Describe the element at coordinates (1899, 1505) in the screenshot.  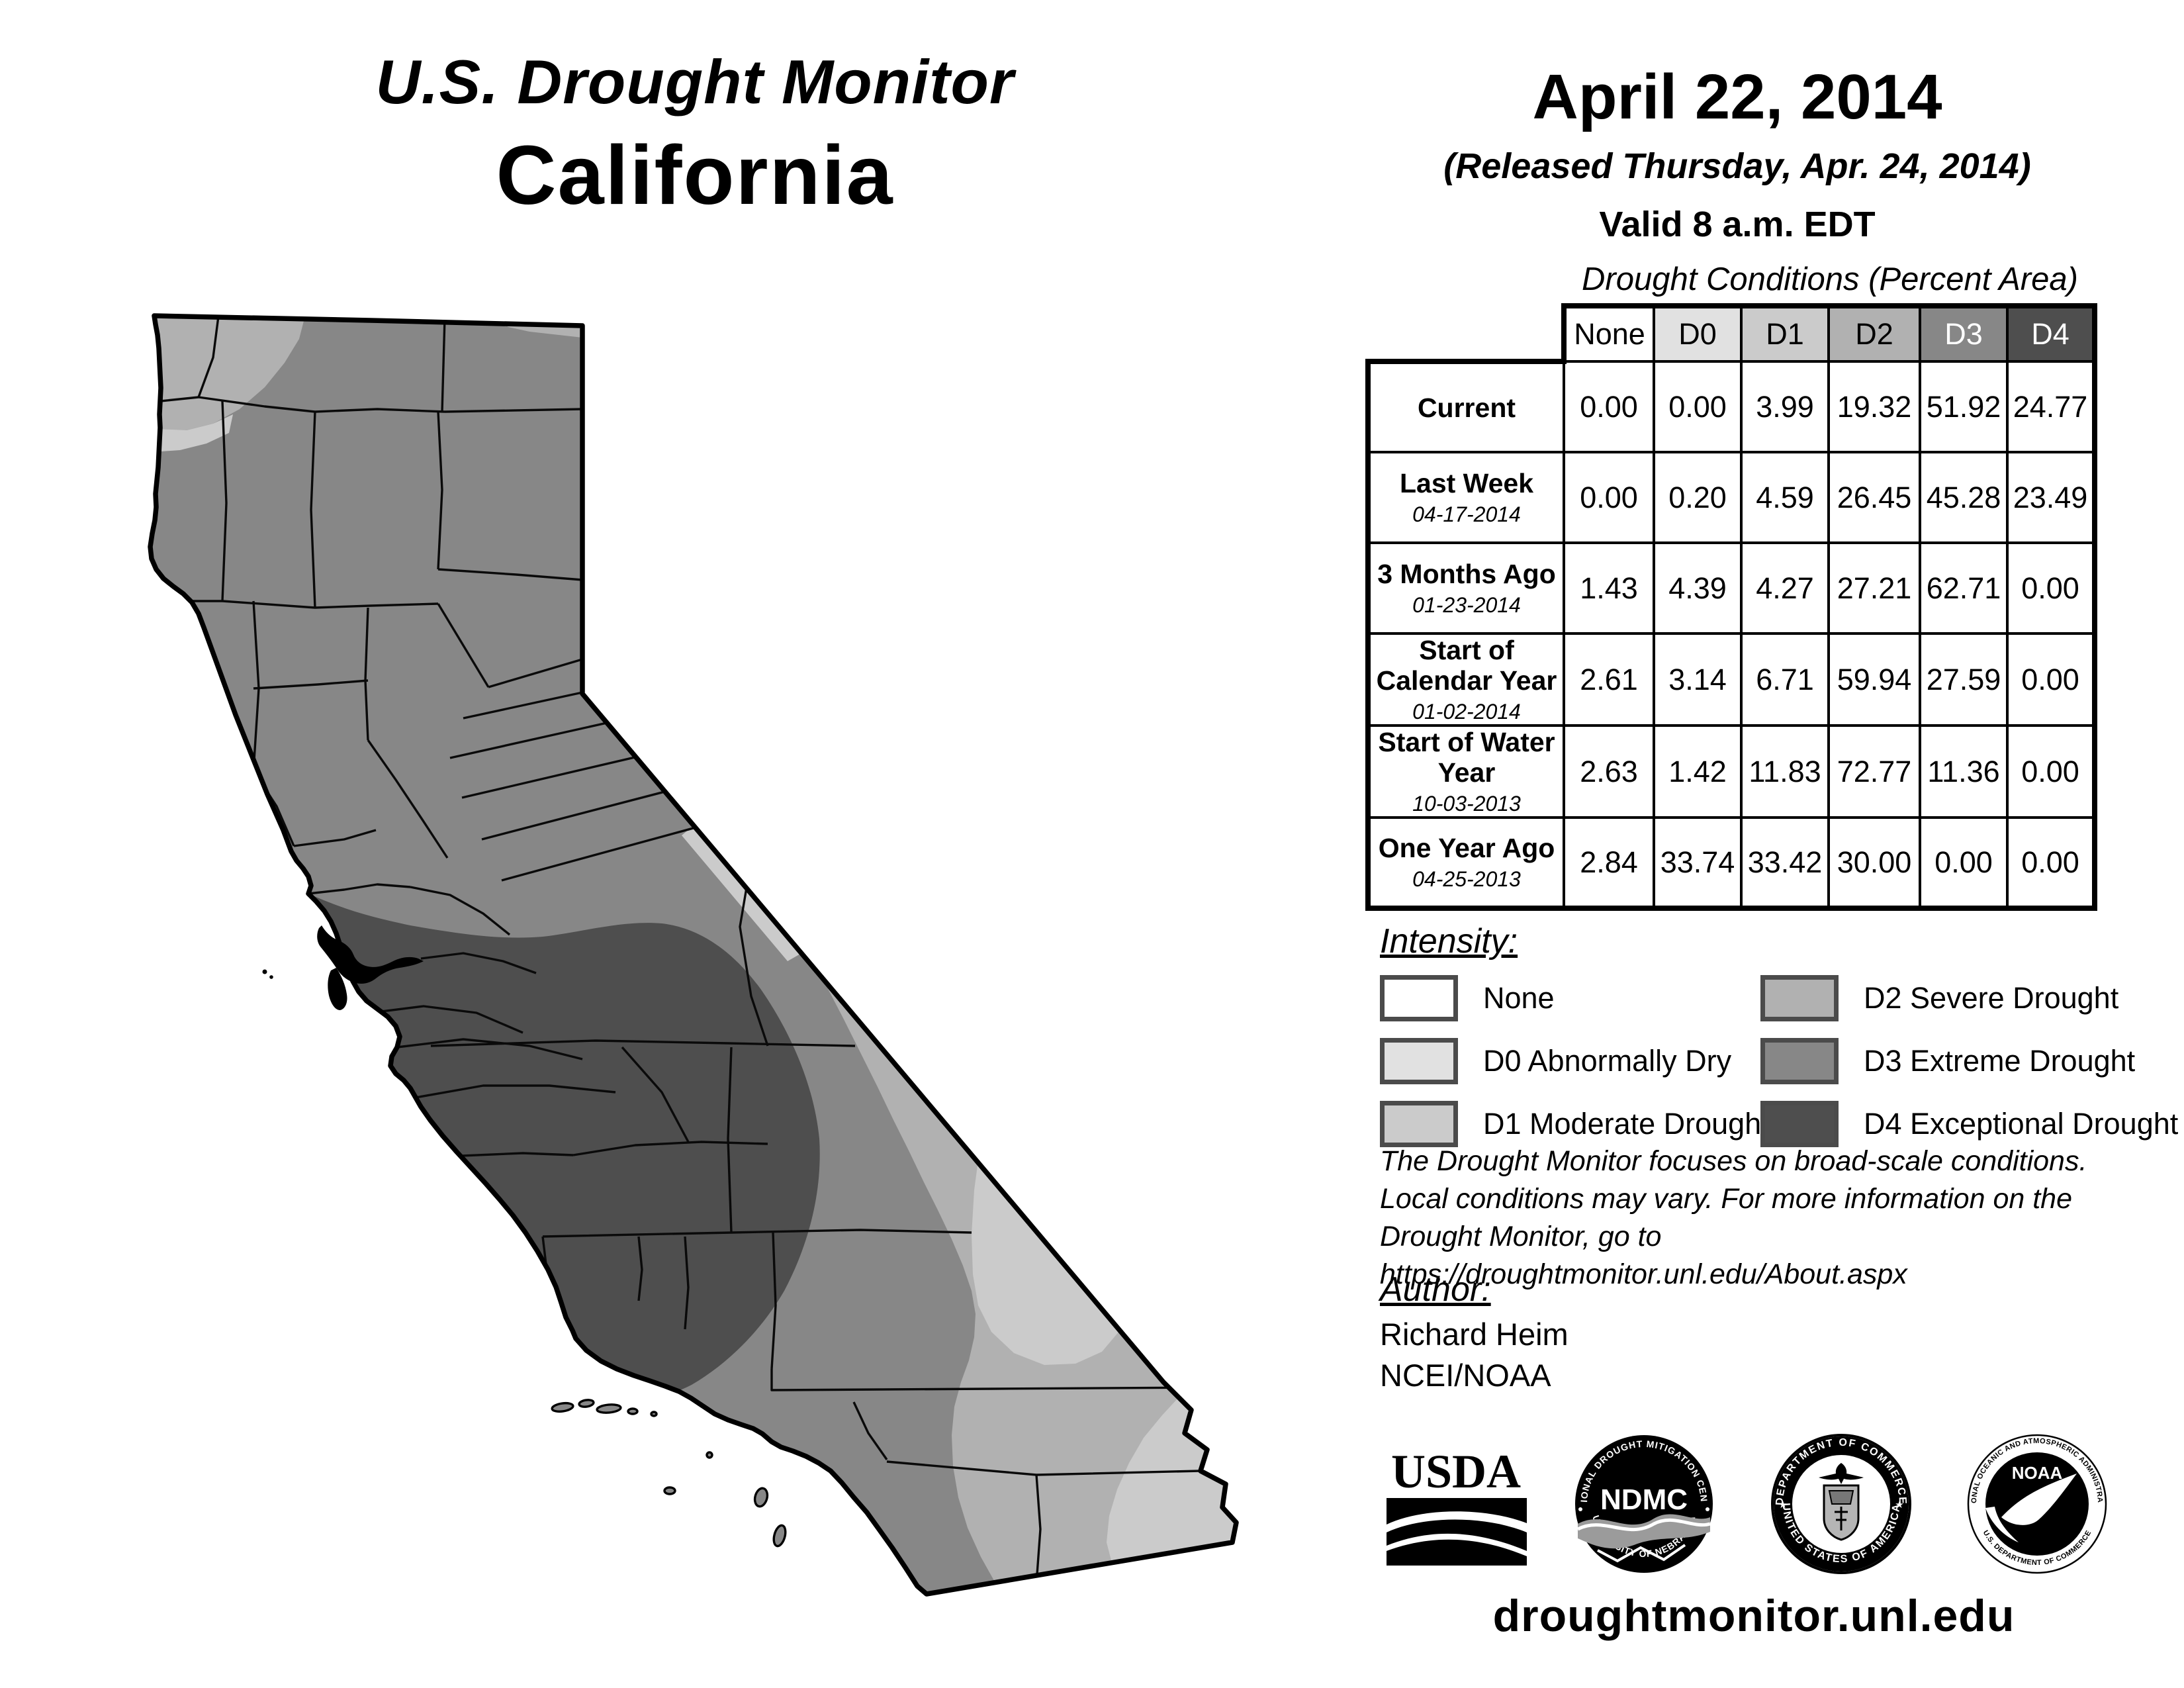
I see `doc-star-right: ★` at that location.